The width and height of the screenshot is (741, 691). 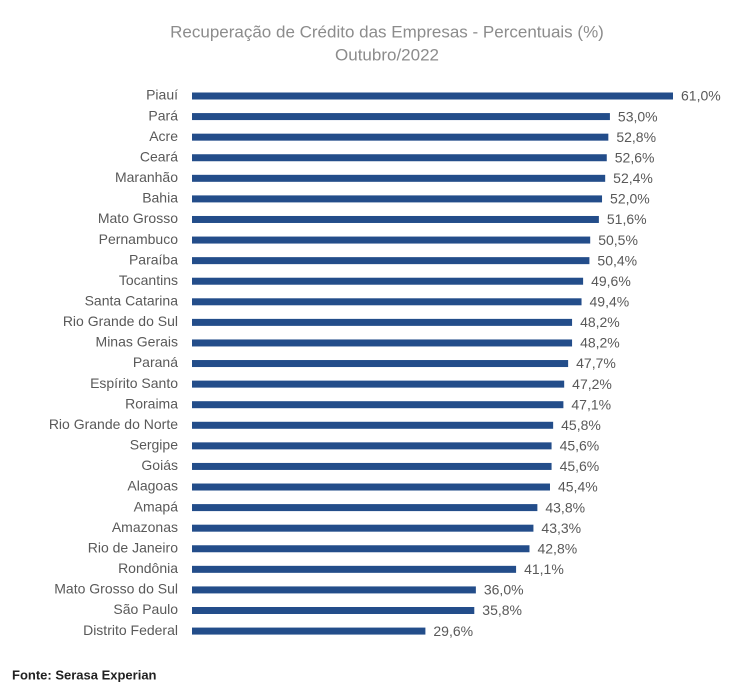 What do you see at coordinates (160, 198) in the screenshot?
I see `category-label: Bahia` at bounding box center [160, 198].